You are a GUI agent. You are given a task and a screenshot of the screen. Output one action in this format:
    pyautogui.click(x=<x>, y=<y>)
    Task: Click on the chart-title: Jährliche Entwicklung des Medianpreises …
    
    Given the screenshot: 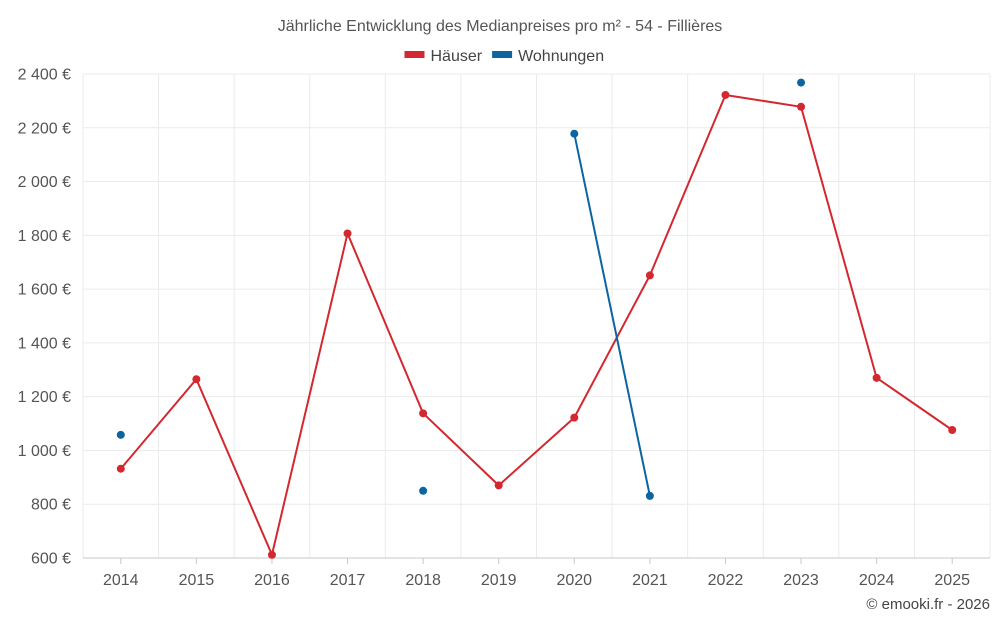 What is the action you would take?
    pyautogui.click(x=500, y=26)
    